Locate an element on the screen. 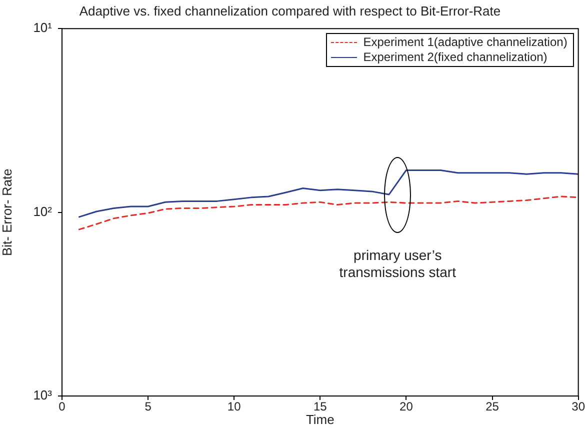  y-tick-label: 10³ is located at coordinates (43, 395).